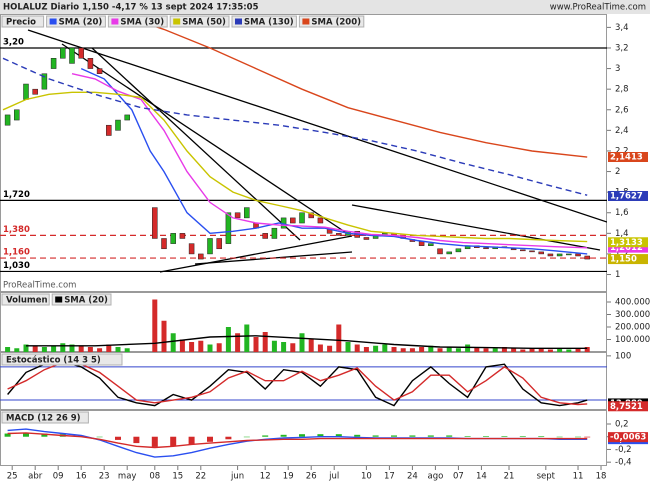 The image size is (650, 483). What do you see at coordinates (623, 260) in the screenshot?
I see `last-value-label: 1,150` at bounding box center [623, 260].